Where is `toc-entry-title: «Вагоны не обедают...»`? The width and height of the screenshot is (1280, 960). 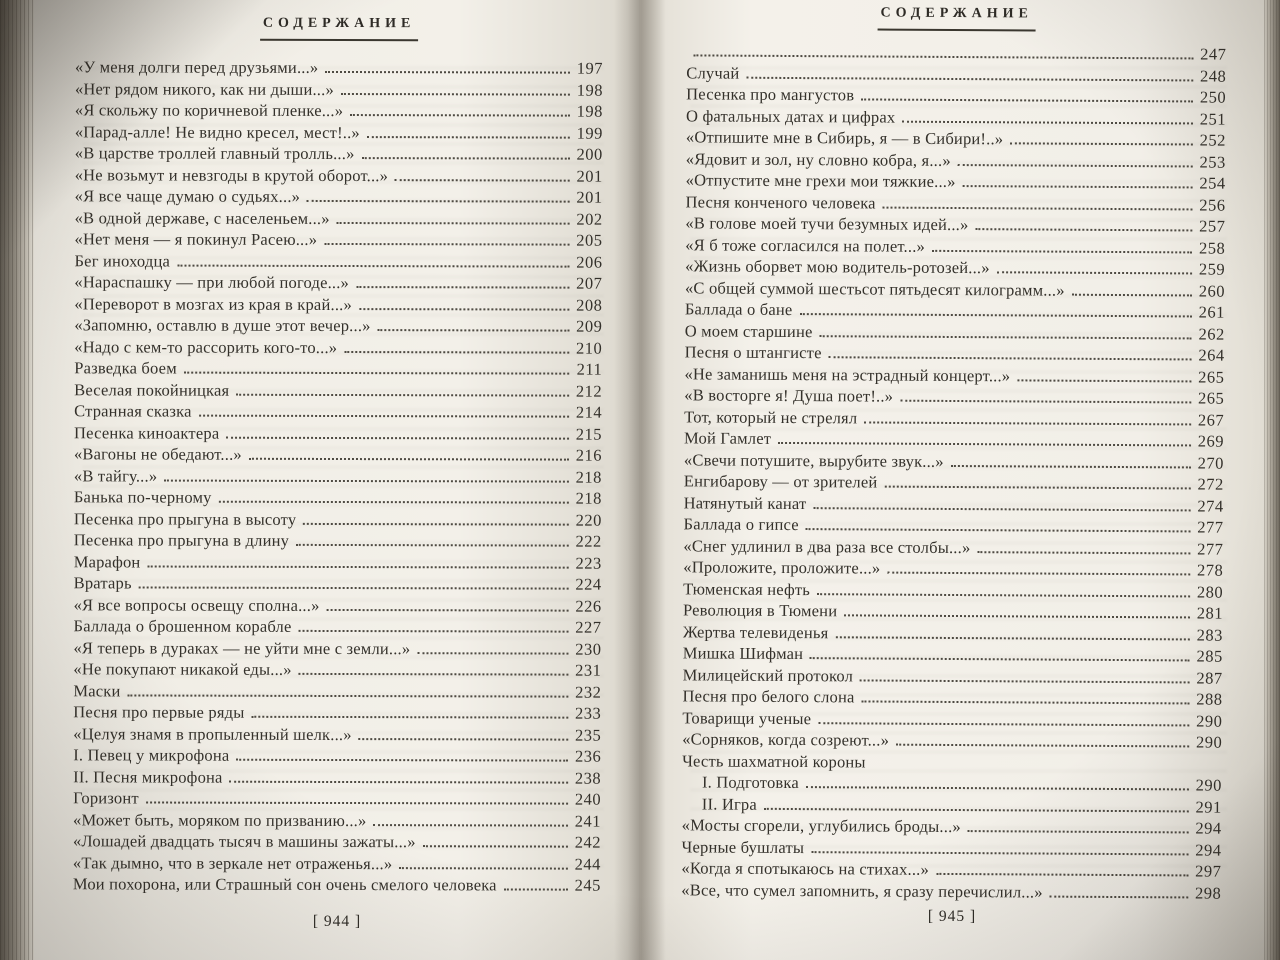
toc-entry-title: «Вагоны не обедают...» is located at coordinates (157, 454).